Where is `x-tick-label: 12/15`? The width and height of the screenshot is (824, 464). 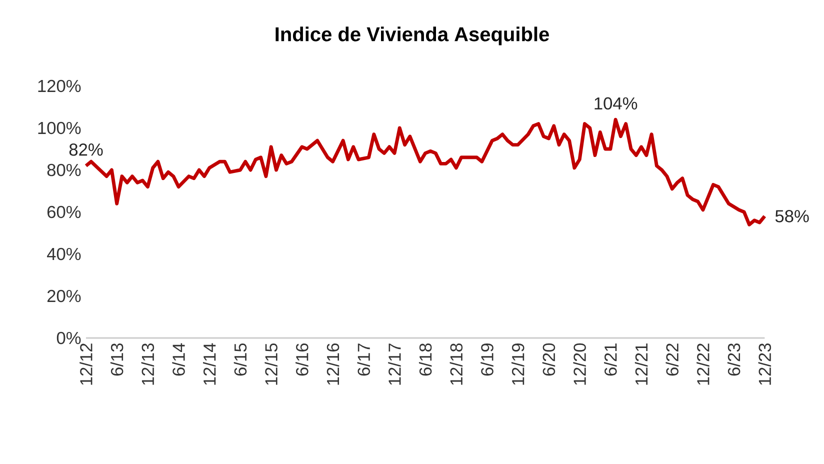
x-tick-label: 12/15 is located at coordinates (271, 364).